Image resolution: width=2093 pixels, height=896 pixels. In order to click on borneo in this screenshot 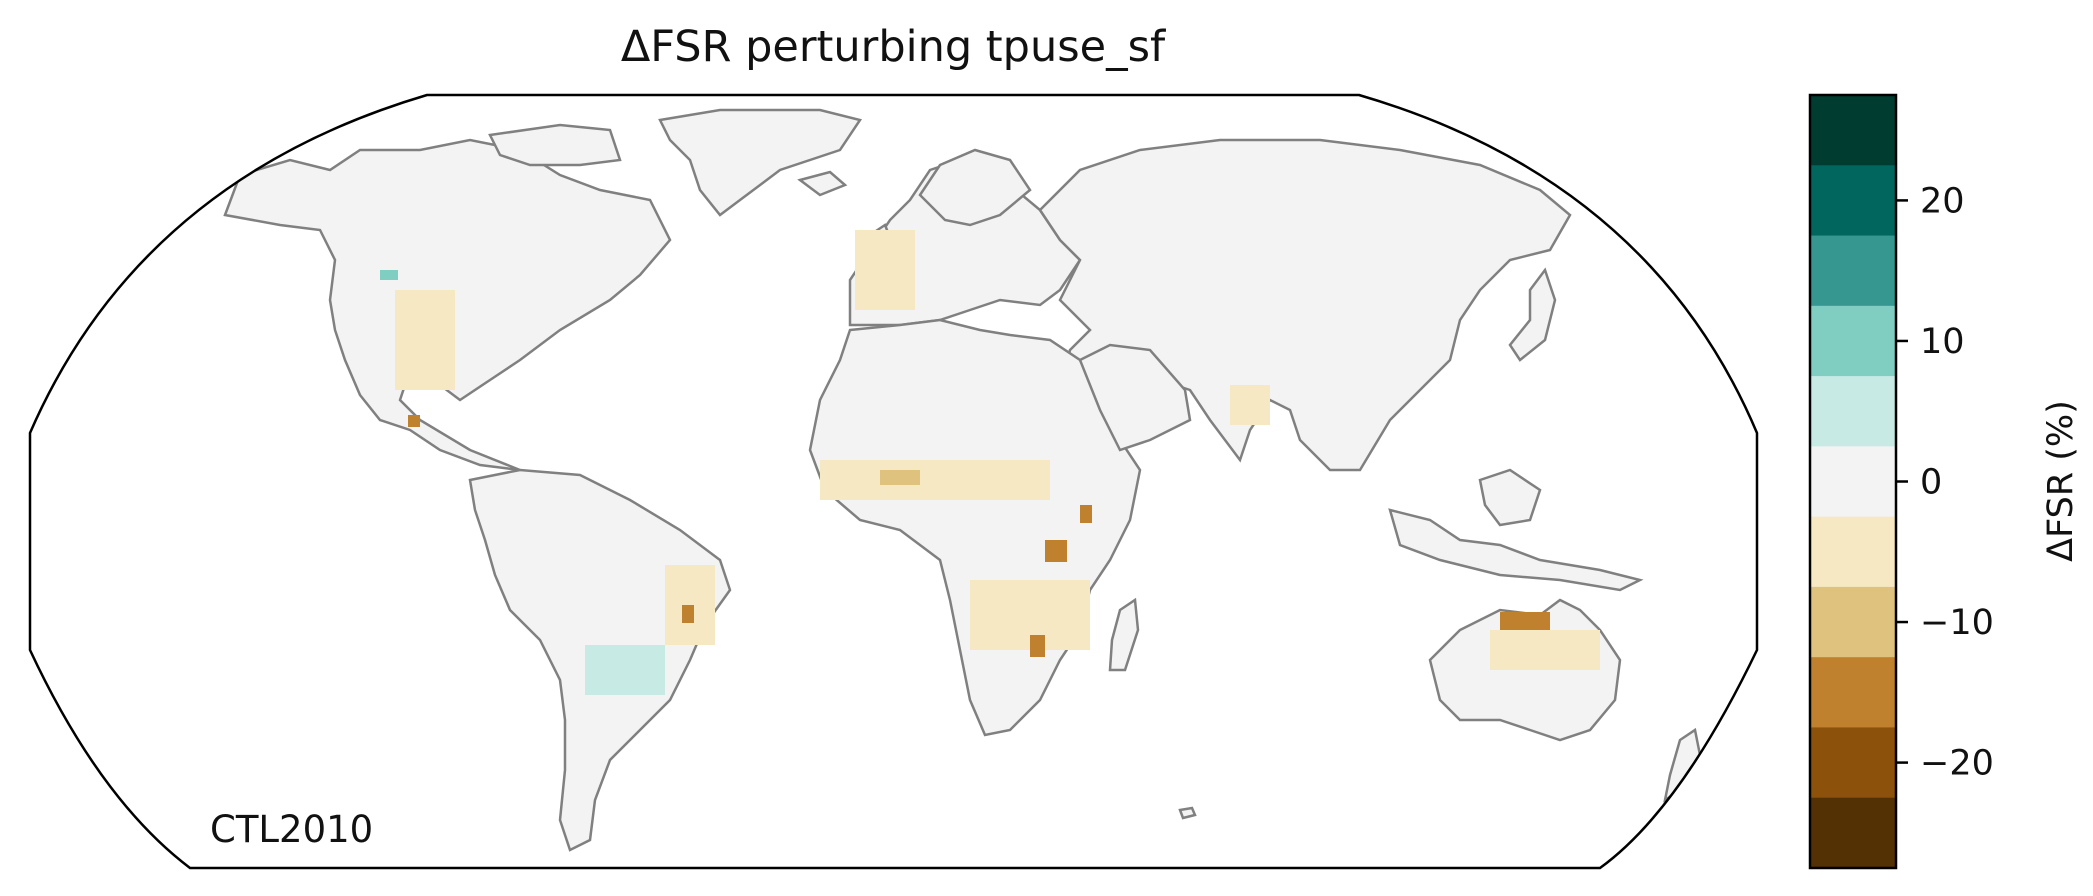, I will do `click(1510, 497)`.